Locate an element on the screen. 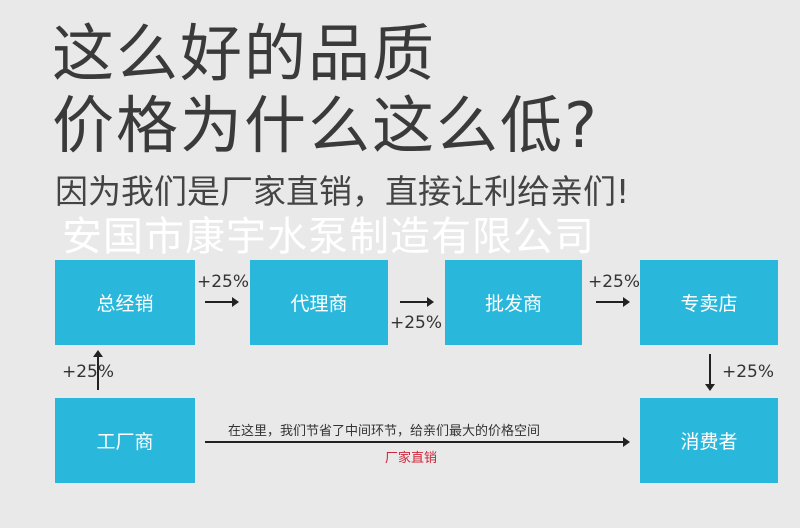 The image size is (800, 528). headline-line2: 价格为什么这么低? is located at coordinates (325, 125).